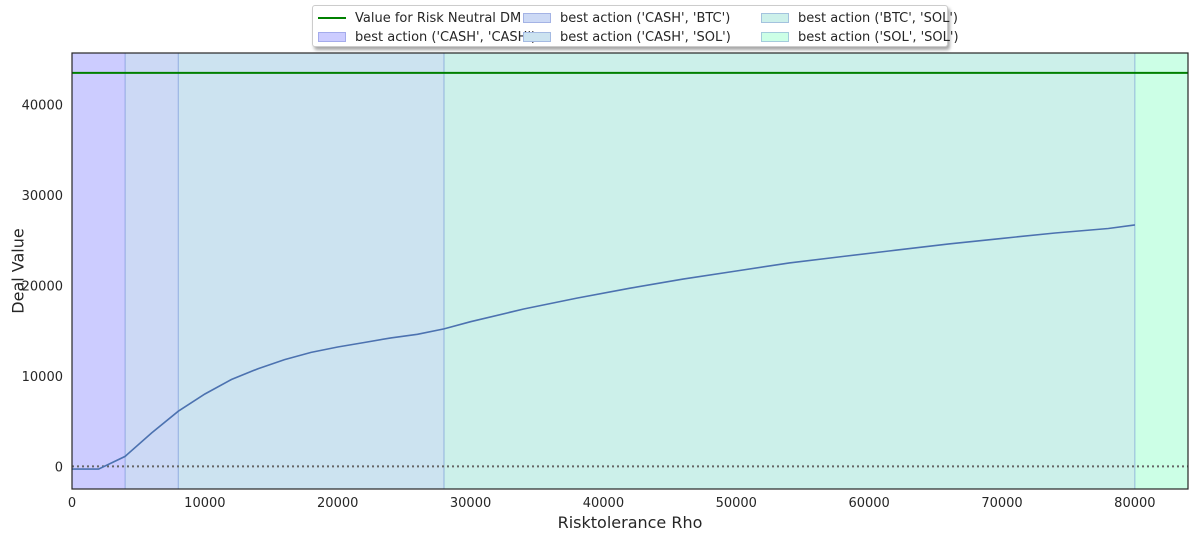 This screenshot has height=537, width=1195. Describe the element at coordinates (1134, 503) in the screenshot. I see `x-tick-label: 80000` at that location.